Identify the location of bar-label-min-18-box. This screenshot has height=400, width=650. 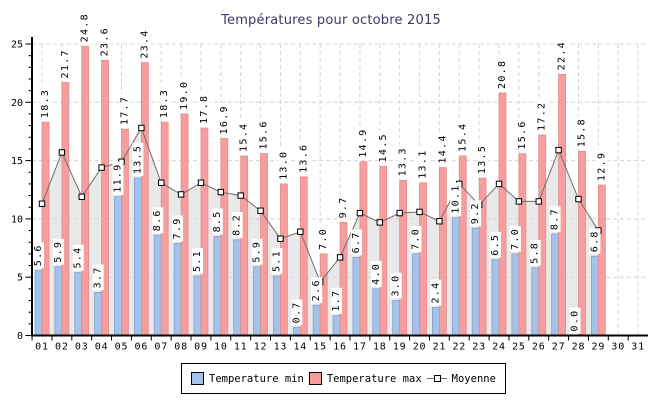
(376, 273).